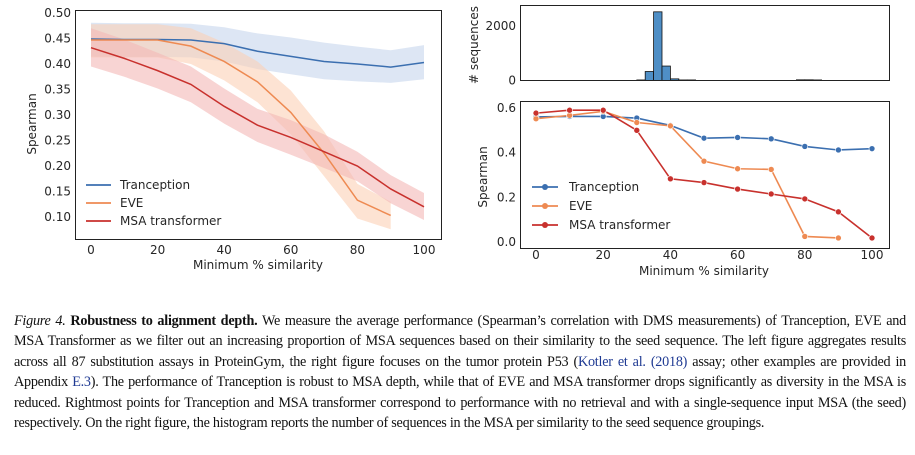  What do you see at coordinates (545, 225) in the screenshot?
I see `legend-marker-msa-transformer` at bounding box center [545, 225].